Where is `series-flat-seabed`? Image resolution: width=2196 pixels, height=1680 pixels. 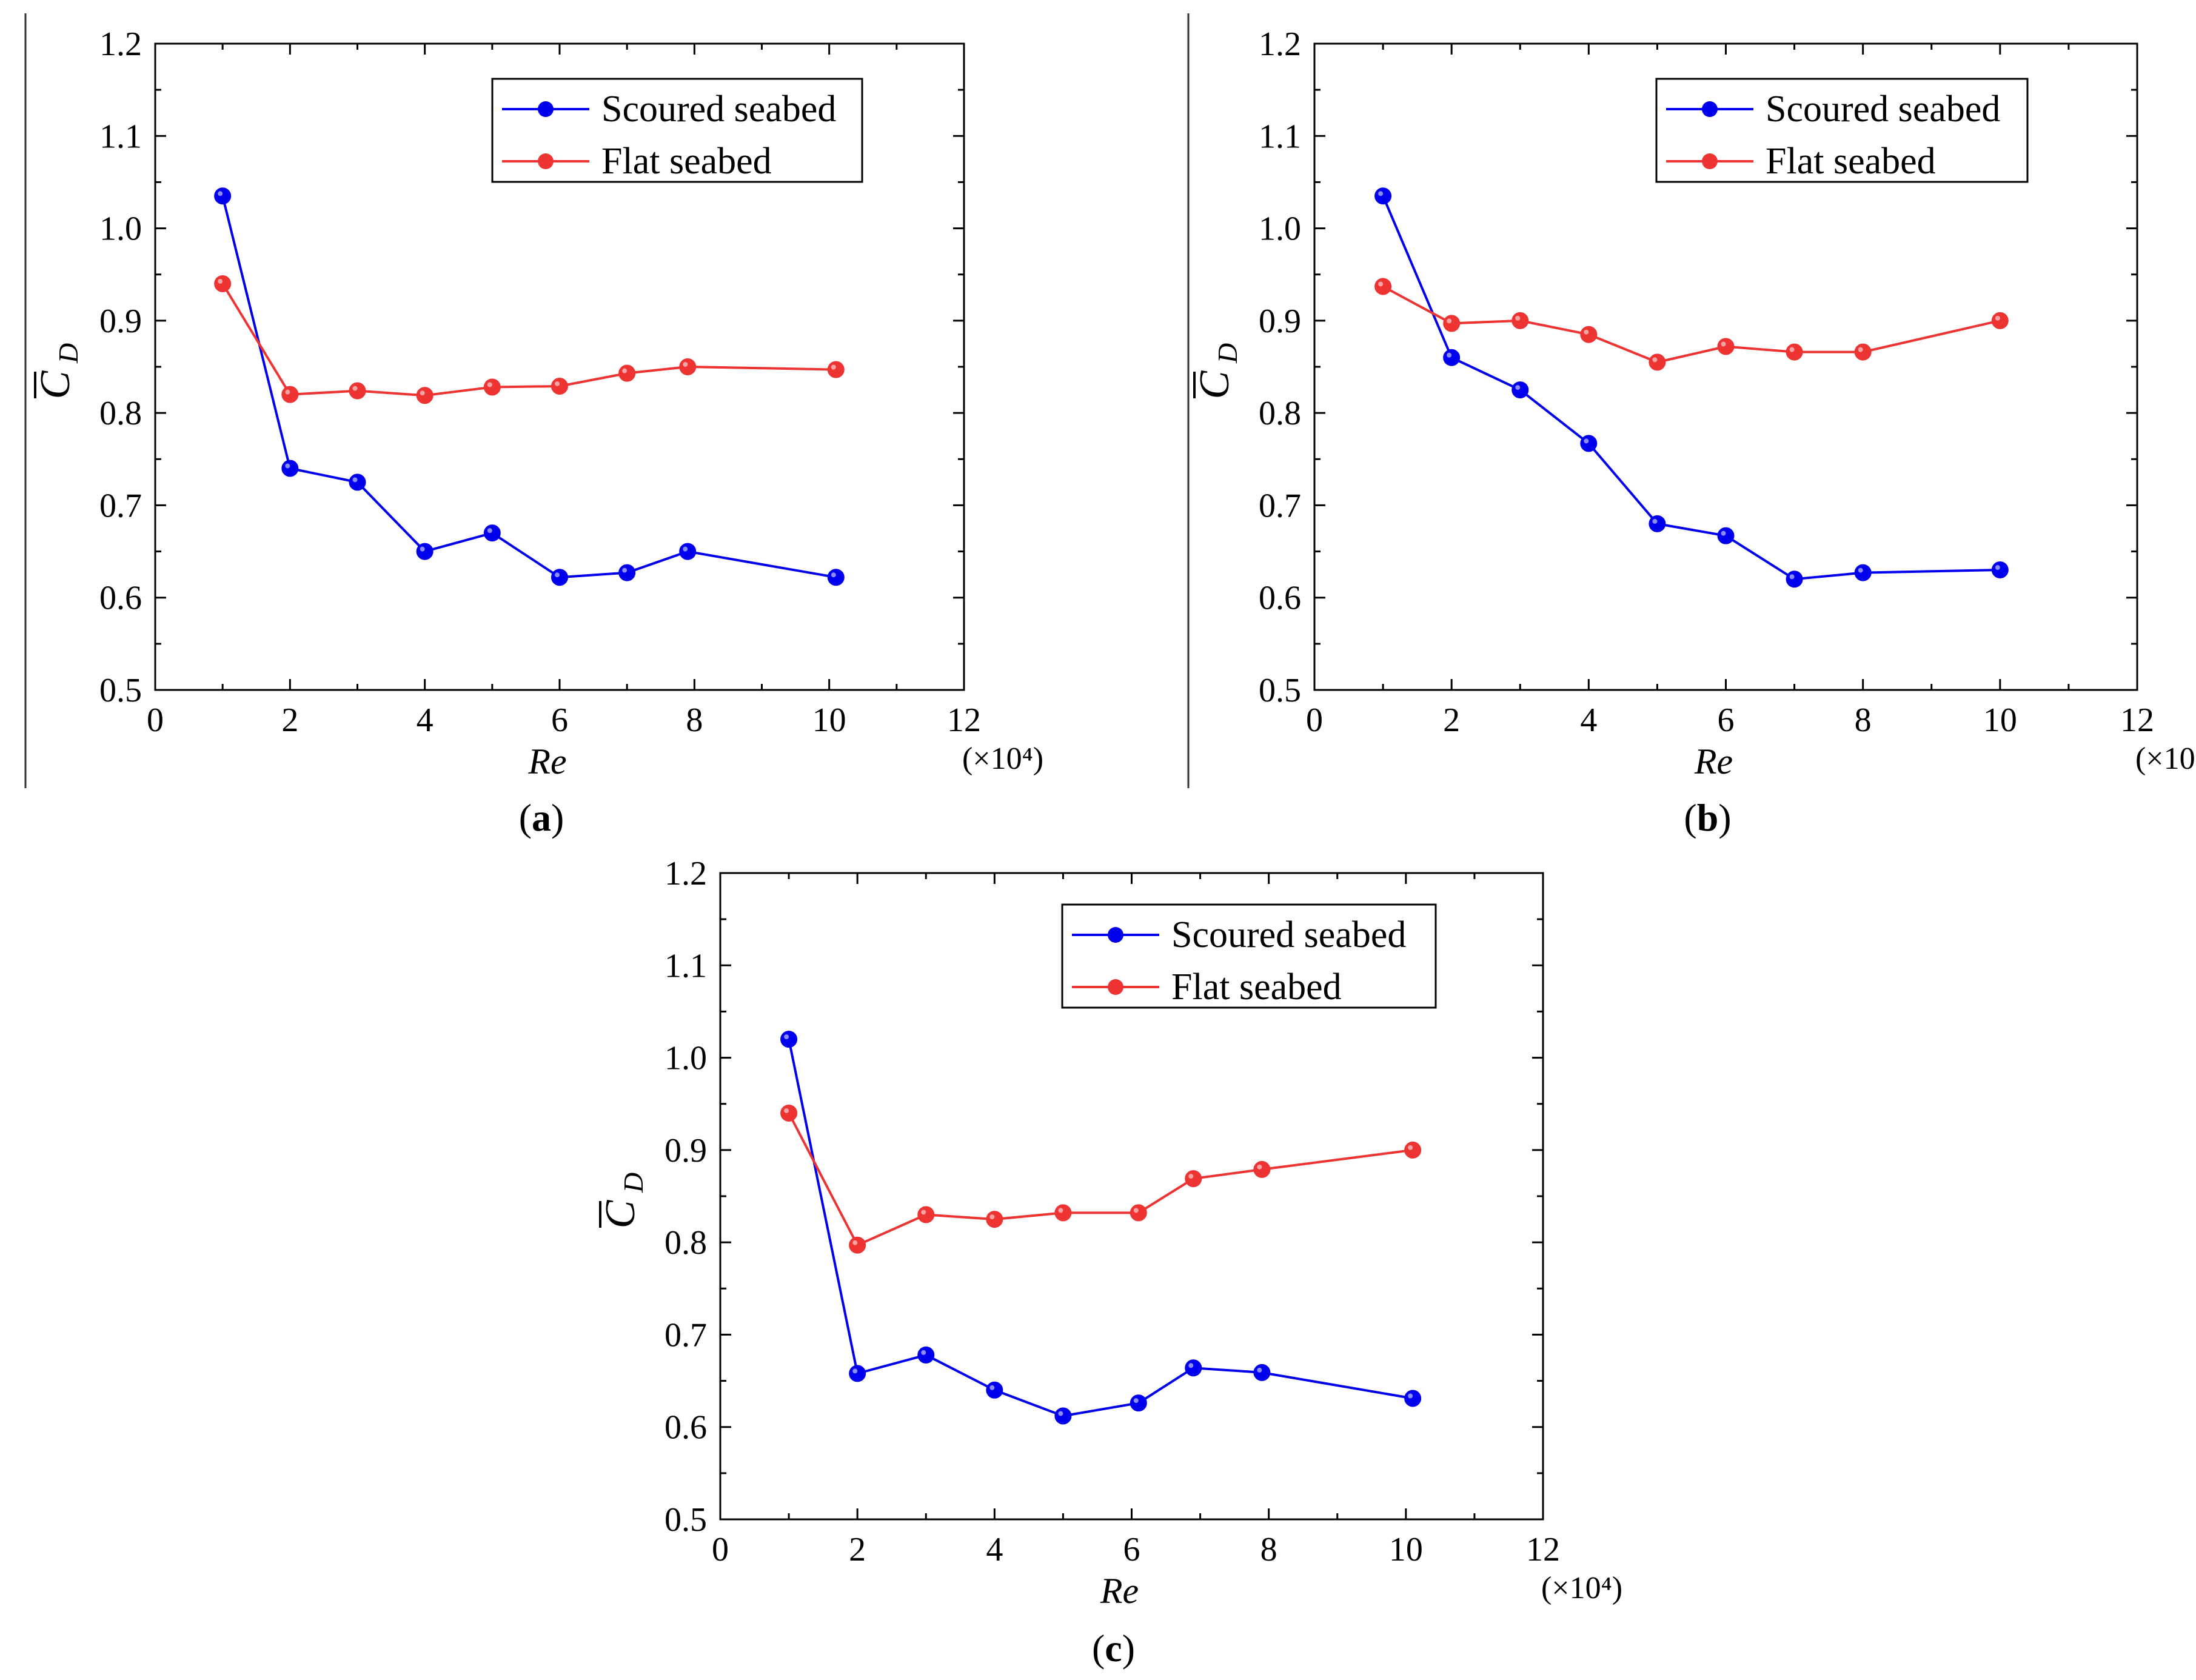 series-flat-seabed is located at coordinates (1692, 324).